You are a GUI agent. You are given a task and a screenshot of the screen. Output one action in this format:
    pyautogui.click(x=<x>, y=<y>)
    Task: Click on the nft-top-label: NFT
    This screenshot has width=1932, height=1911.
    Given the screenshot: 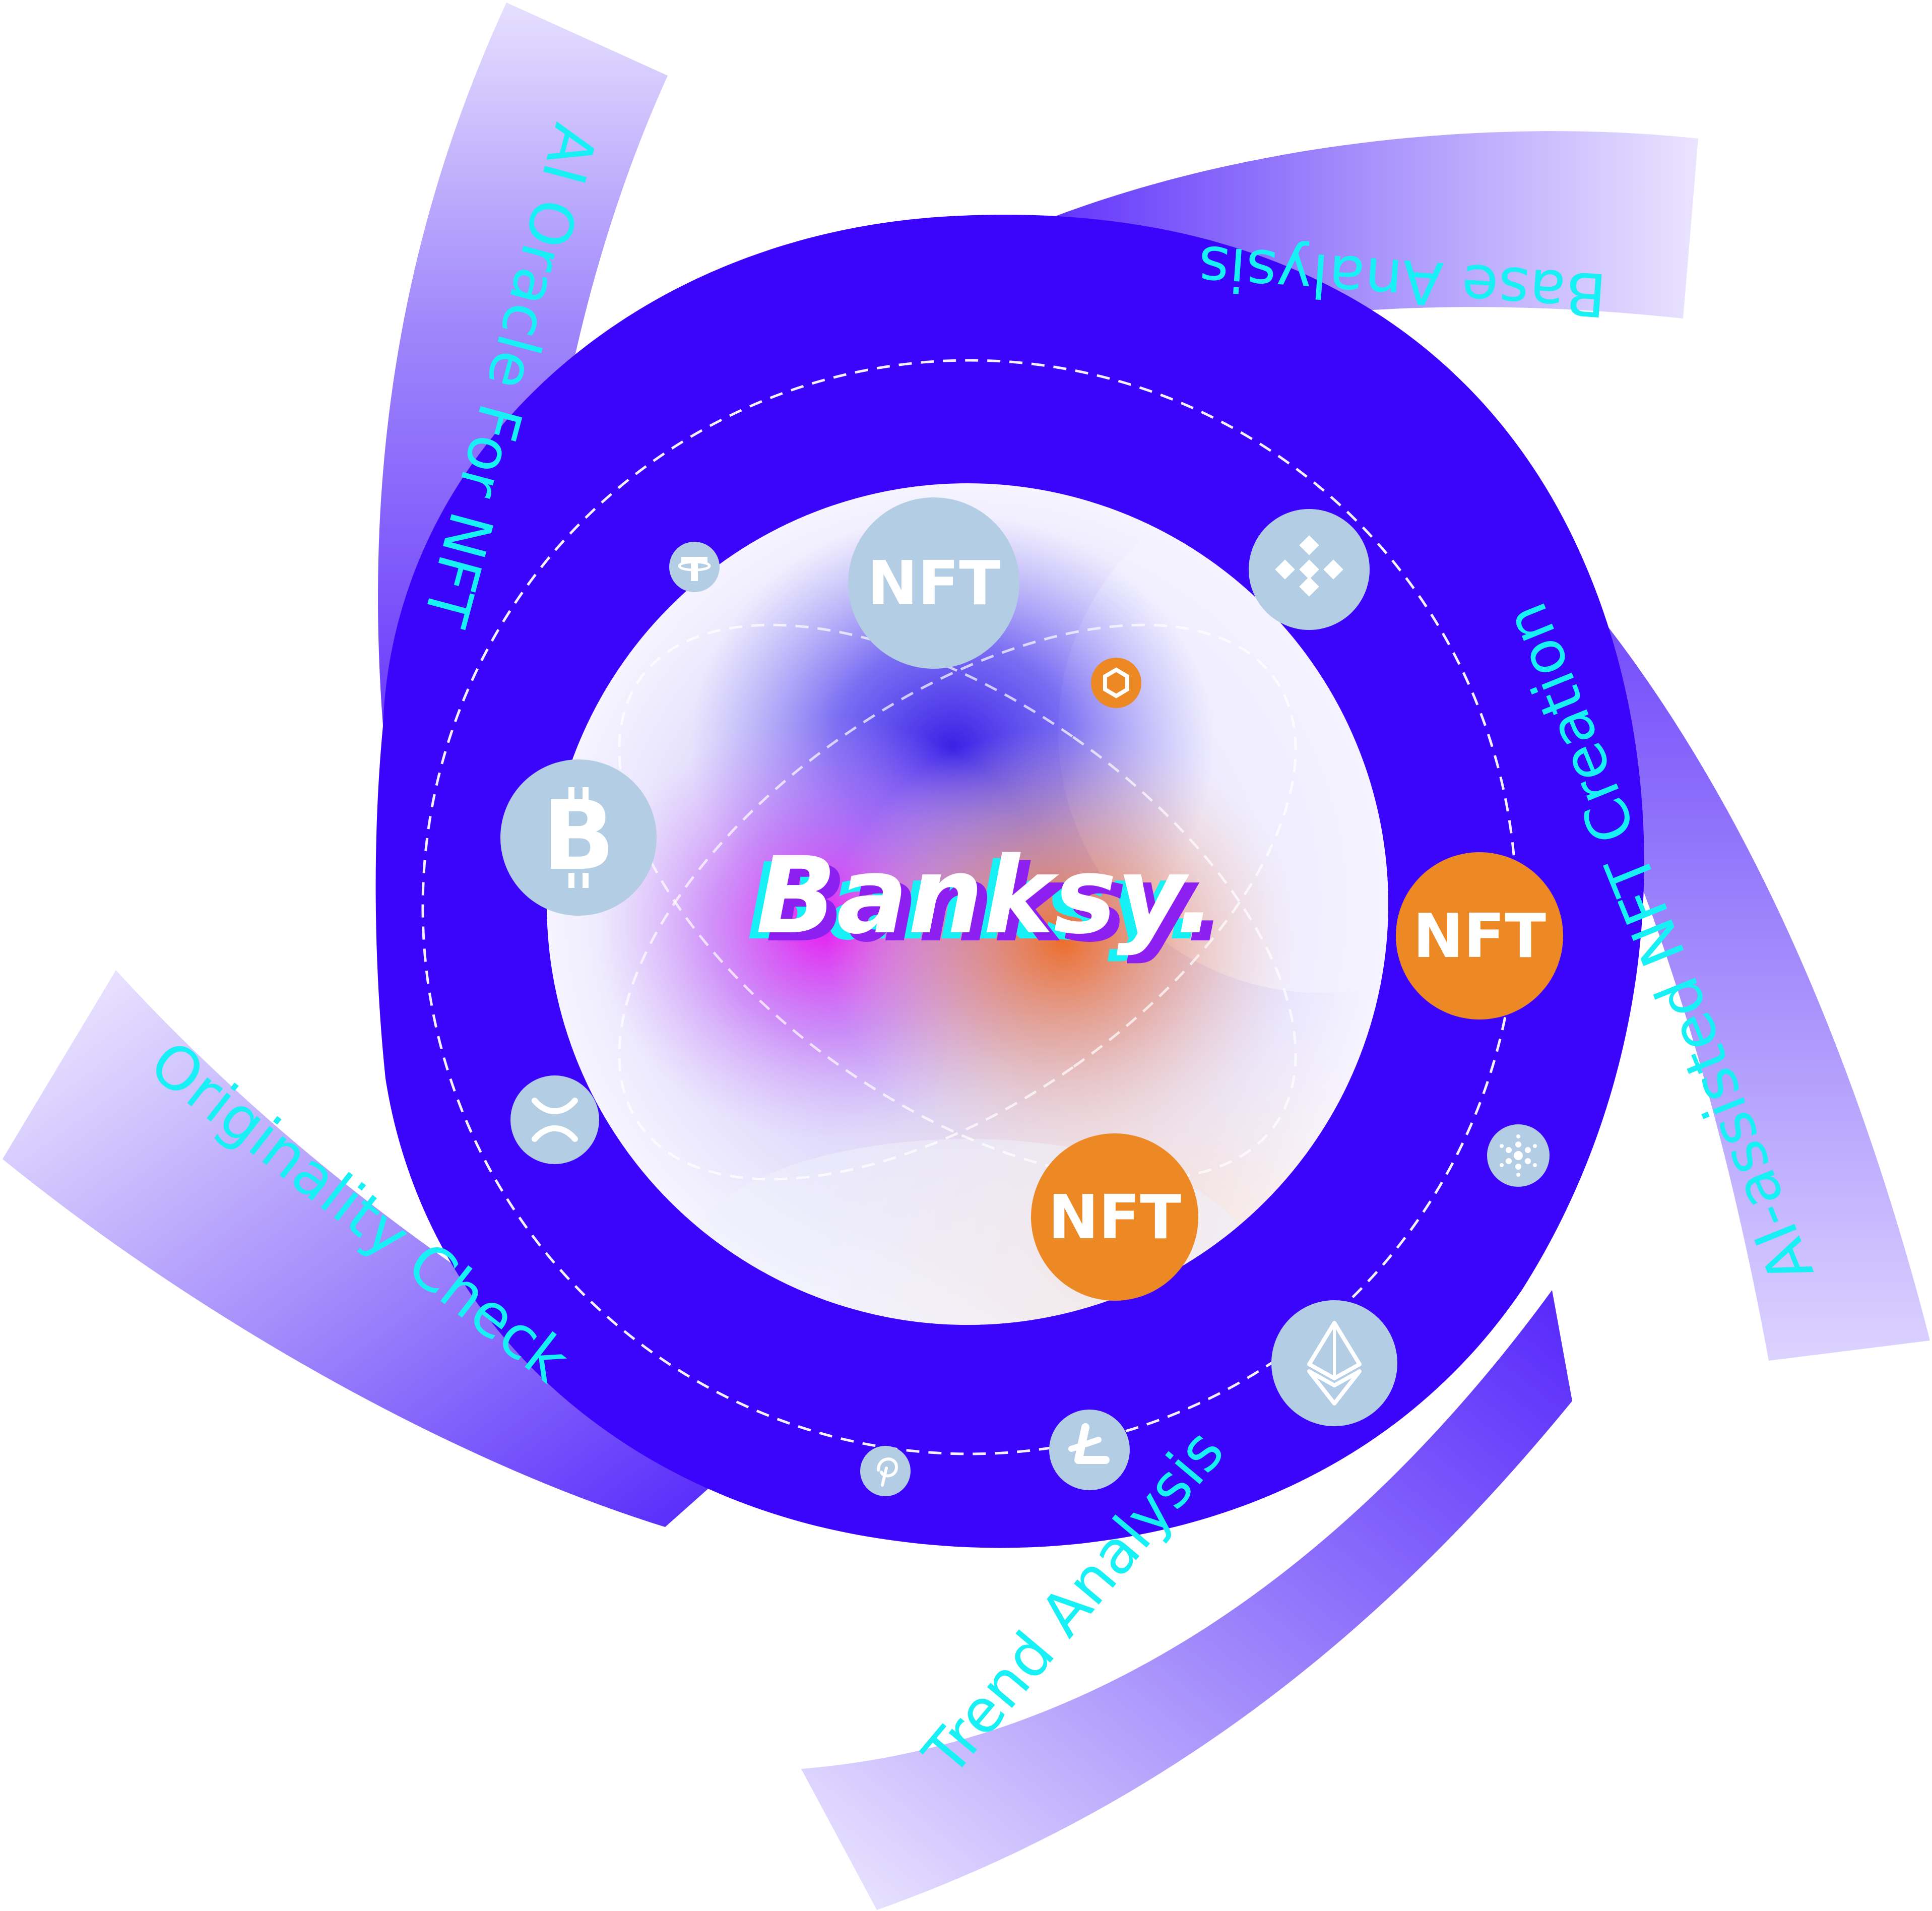 What is the action you would take?
    pyautogui.click(x=933, y=584)
    